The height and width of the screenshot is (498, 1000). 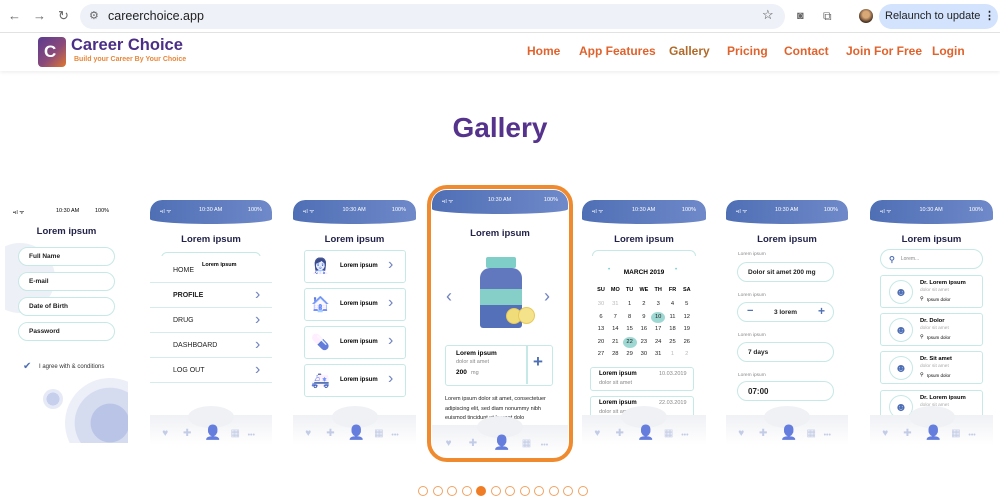 I want to click on service-card: 🏠 Lorem ipsum ›, so click(x=355, y=304).